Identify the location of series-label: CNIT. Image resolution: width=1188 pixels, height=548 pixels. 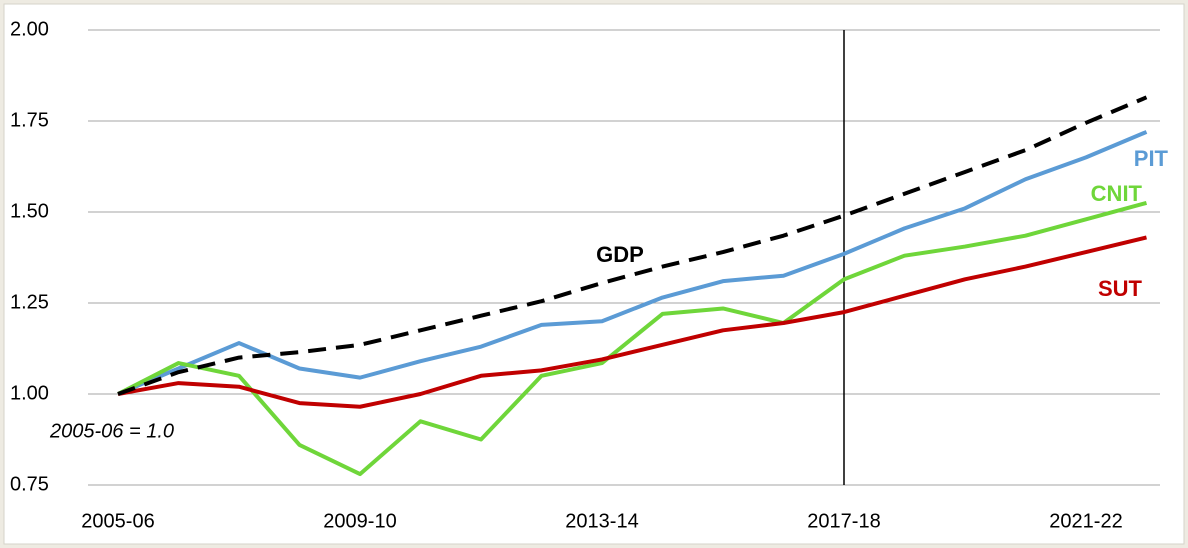
(1117, 193).